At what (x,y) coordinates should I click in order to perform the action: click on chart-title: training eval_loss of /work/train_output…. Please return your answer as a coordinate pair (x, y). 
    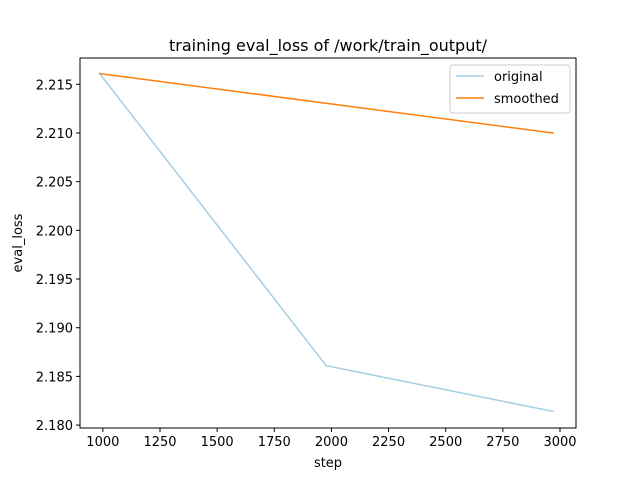
    Looking at the image, I should click on (328, 46).